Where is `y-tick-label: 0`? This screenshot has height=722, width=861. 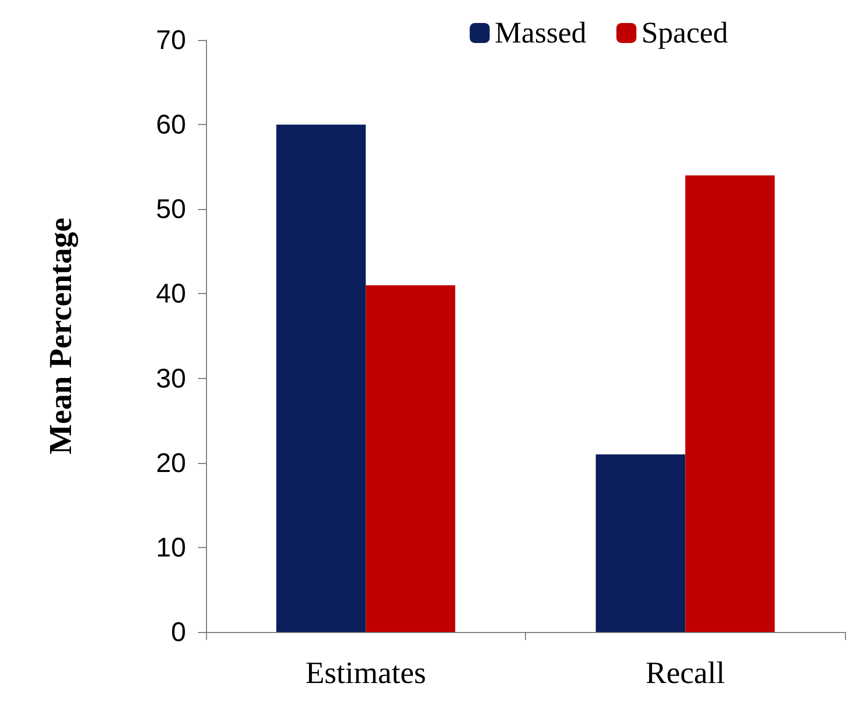 y-tick-label: 0 is located at coordinates (178, 632).